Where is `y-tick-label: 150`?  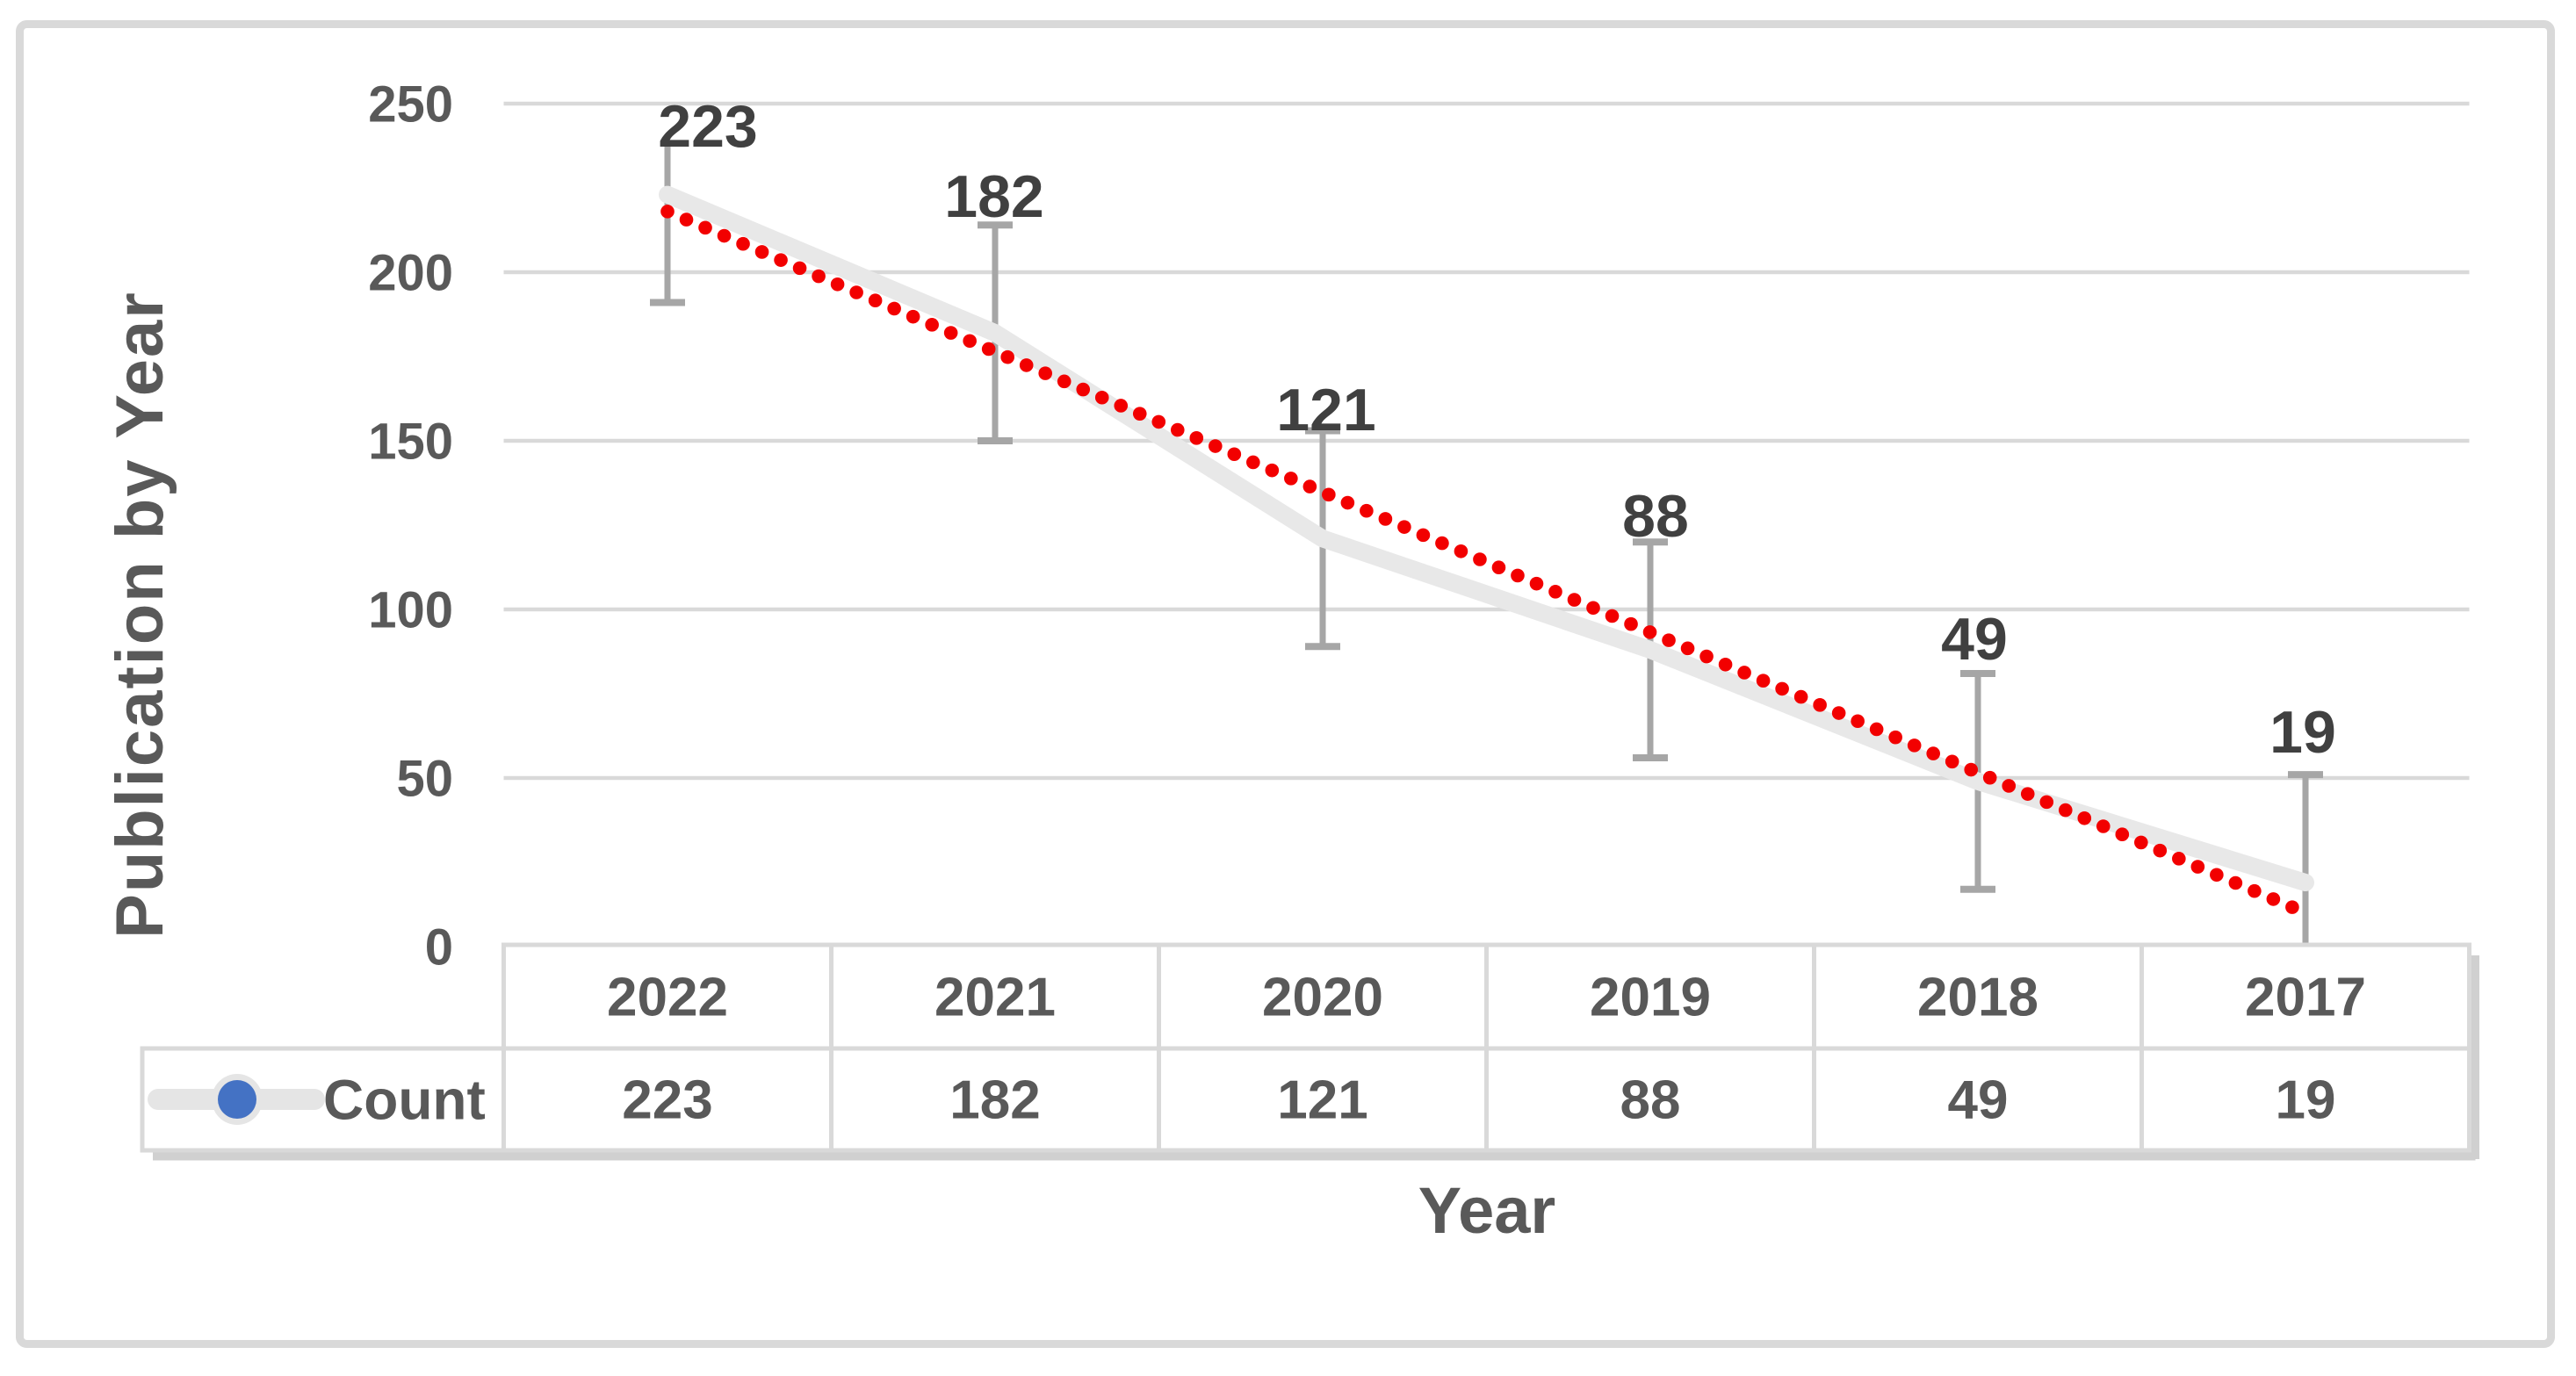 y-tick-label: 150 is located at coordinates (410, 441).